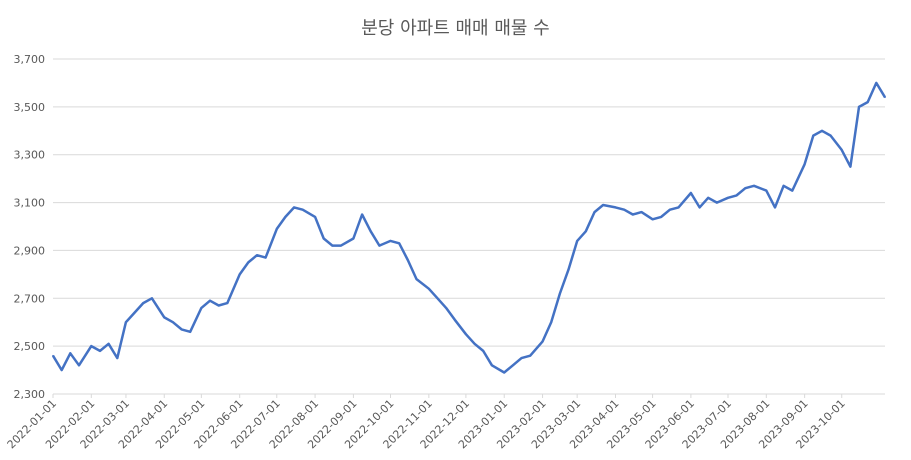 Image resolution: width=911 pixels, height=460 pixels. What do you see at coordinates (30, 107) in the screenshot?
I see `y-tick-label: 3,500` at bounding box center [30, 107].